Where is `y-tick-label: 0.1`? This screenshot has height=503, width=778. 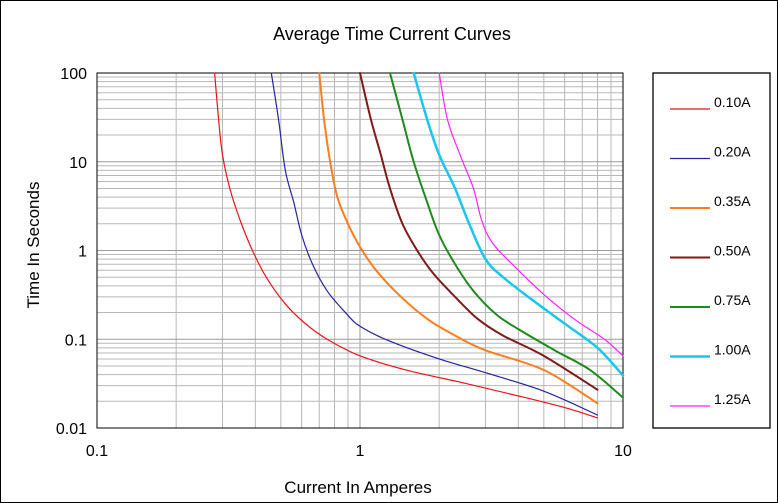
y-tick-label: 0.1 is located at coordinates (76, 340).